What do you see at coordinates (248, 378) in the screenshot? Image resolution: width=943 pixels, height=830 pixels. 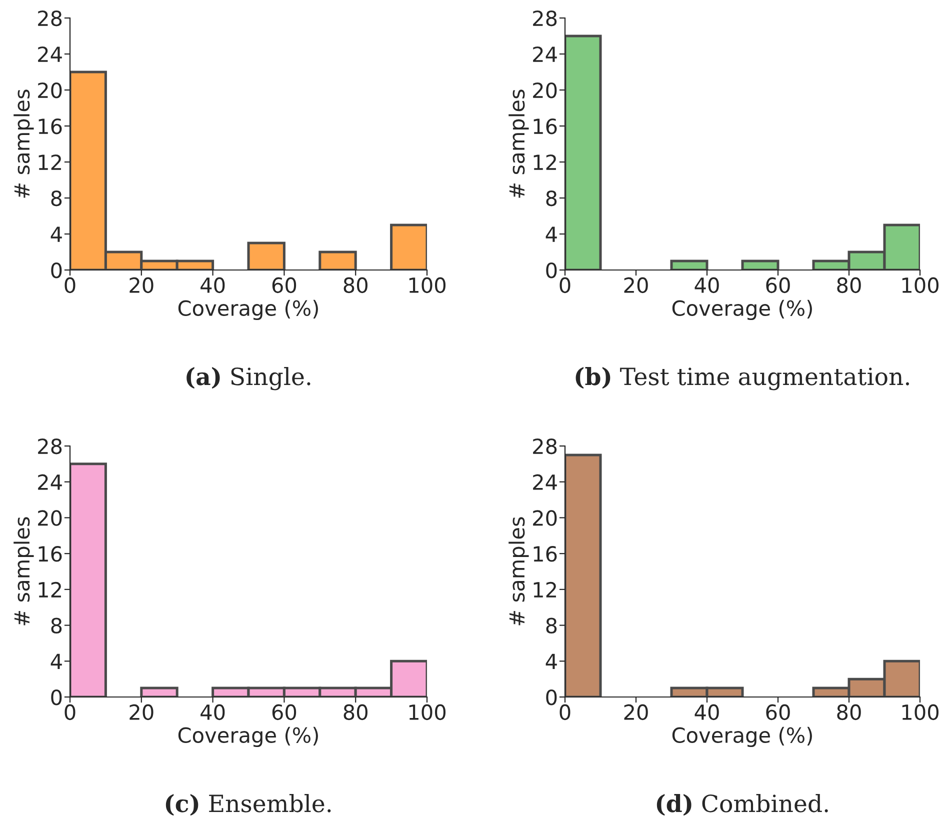 I see `text: (a) Single.` at bounding box center [248, 378].